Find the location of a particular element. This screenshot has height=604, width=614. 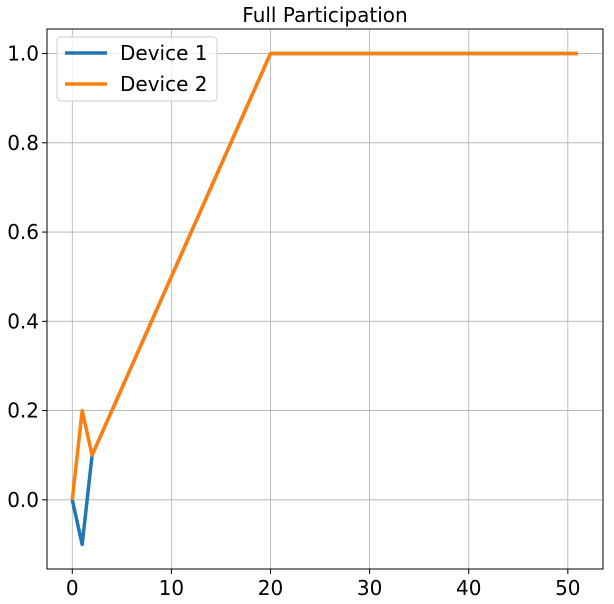

y-tick-label: 0.2 is located at coordinates (23, 411).